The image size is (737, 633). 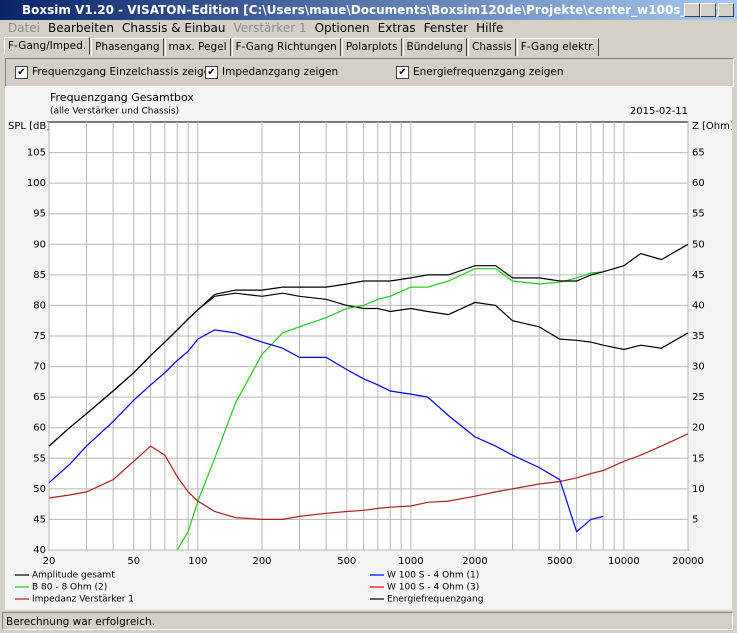 What do you see at coordinates (114, 112) in the screenshot?
I see `chart-subtitle: (alle Verstärker und Chassis)` at bounding box center [114, 112].